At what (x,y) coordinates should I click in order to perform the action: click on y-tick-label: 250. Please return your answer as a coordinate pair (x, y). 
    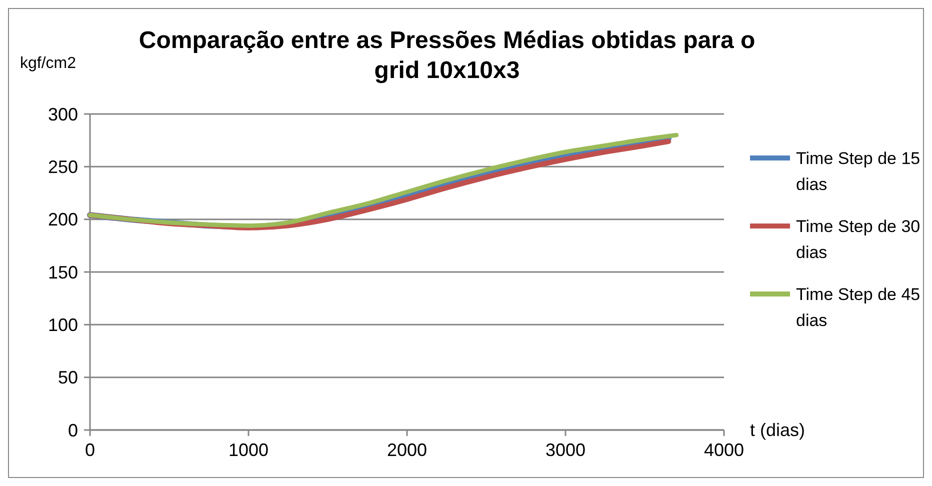
    Looking at the image, I should click on (63, 166).